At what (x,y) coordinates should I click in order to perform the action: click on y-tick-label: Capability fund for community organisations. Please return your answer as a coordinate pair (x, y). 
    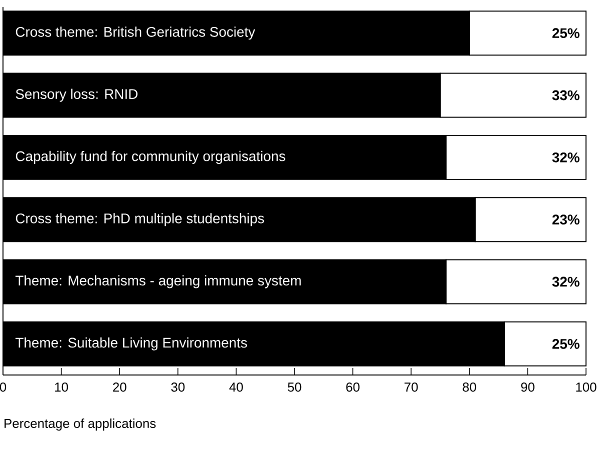
    Looking at the image, I should click on (151, 157).